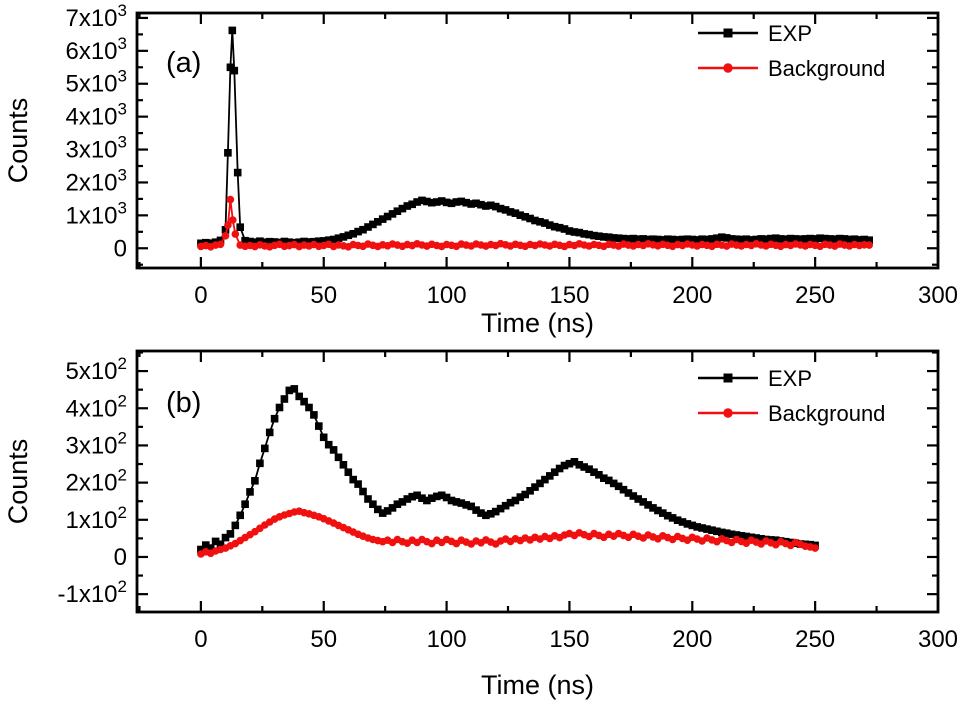 The image size is (966, 710). Describe the element at coordinates (826, 413) in the screenshot. I see `legend-label: Background` at that location.